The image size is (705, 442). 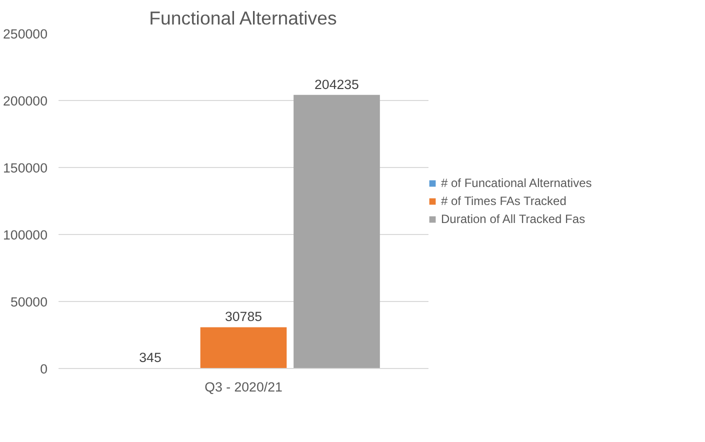 I want to click on data-label: 30785, so click(x=243, y=316).